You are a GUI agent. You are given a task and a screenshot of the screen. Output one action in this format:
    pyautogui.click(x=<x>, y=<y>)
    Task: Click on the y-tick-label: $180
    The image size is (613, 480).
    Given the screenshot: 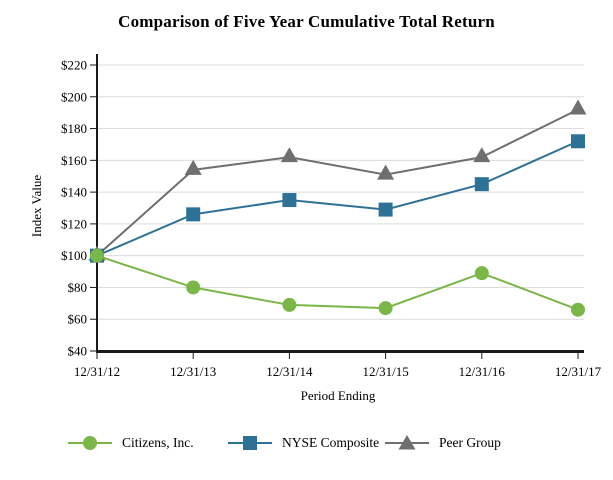 What is the action you would take?
    pyautogui.click(x=74, y=128)
    